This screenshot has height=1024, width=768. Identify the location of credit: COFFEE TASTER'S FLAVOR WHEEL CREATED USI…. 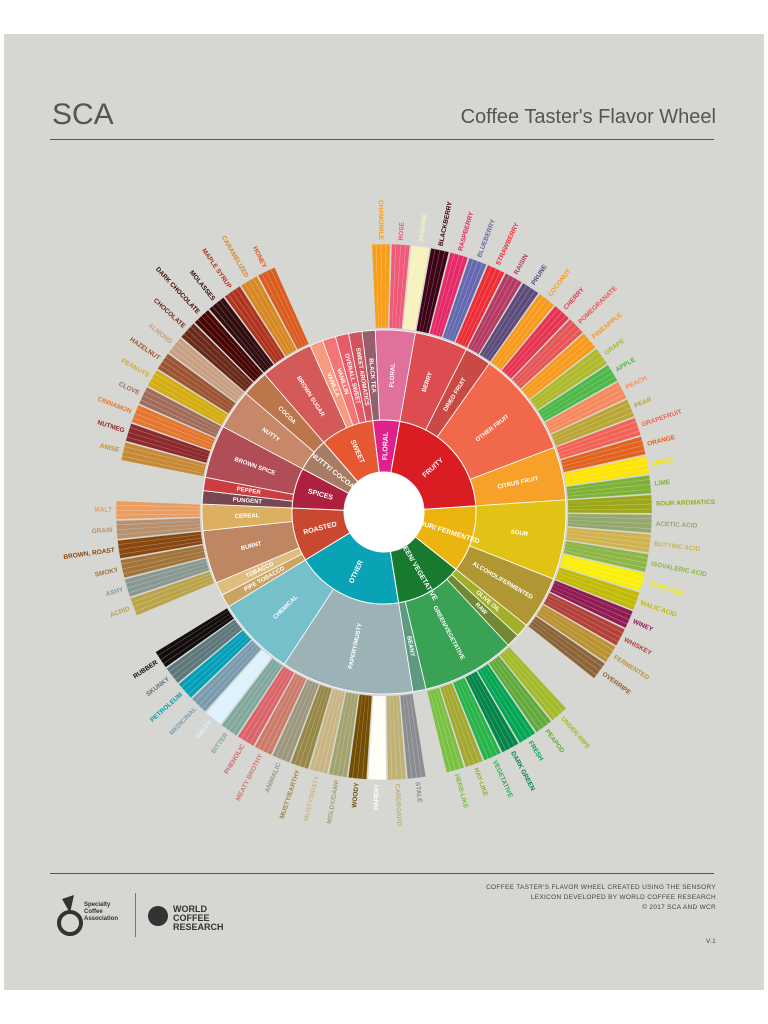
(601, 898).